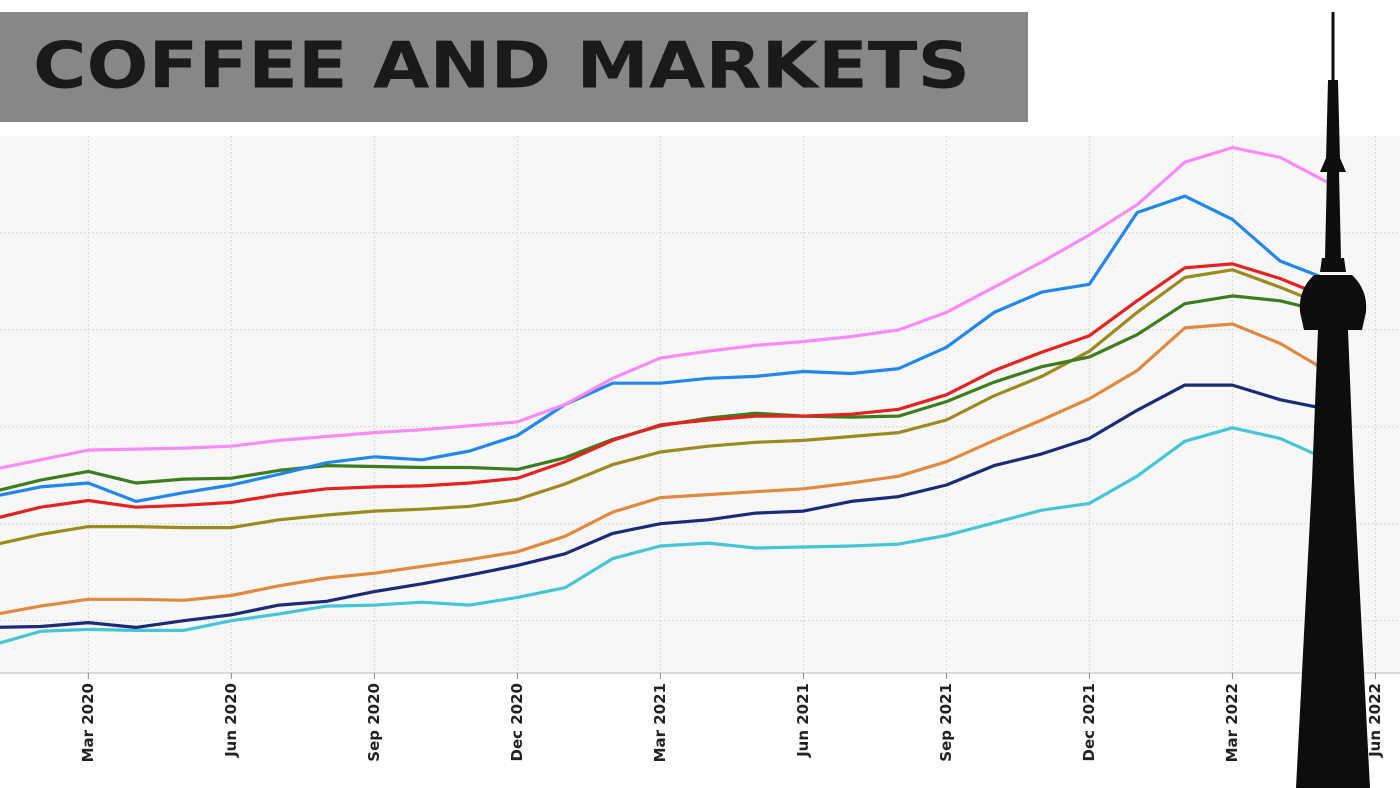 Image resolution: width=1400 pixels, height=788 pixels. What do you see at coordinates (374, 722) in the screenshot?
I see `x-tick-label: Sep 2020` at bounding box center [374, 722].